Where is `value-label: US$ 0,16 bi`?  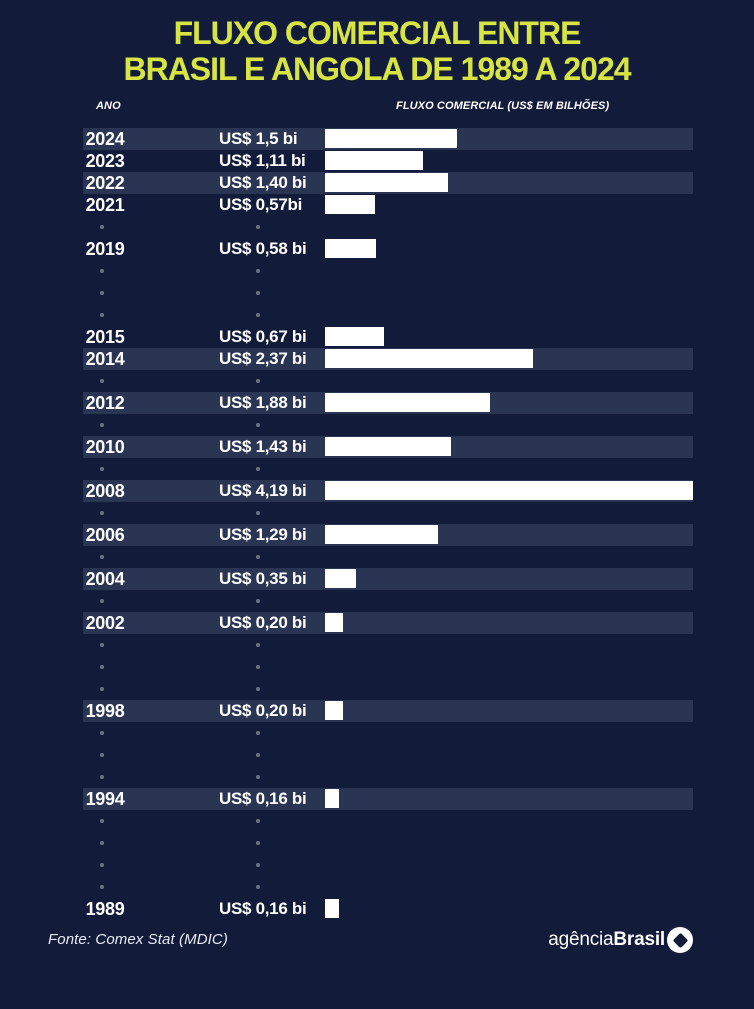
value-label: US$ 0,16 bi is located at coordinates (263, 908).